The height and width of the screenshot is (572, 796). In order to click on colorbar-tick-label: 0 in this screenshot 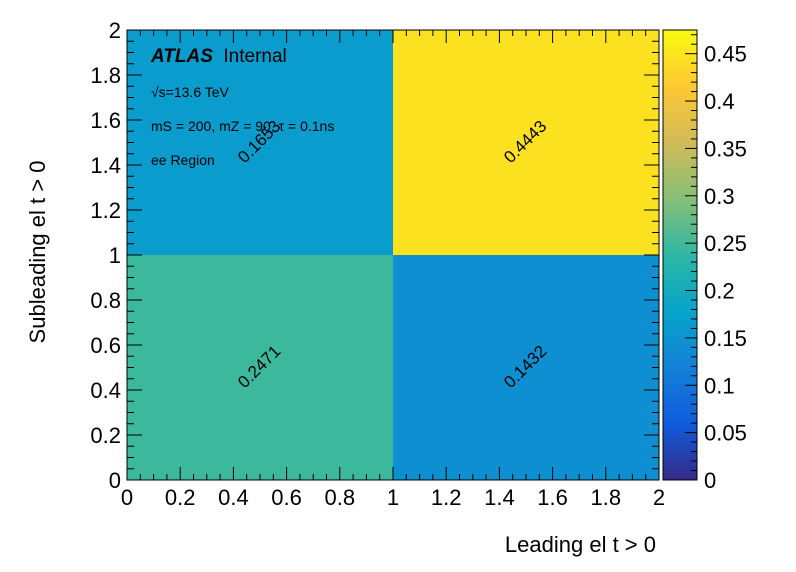, I will do `click(710, 480)`.